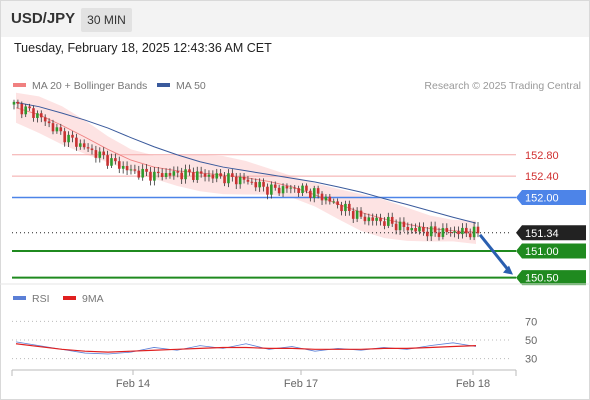  Describe the element at coordinates (106, 20) in the screenshot. I see `timeframe-button: 30 MIN` at that location.